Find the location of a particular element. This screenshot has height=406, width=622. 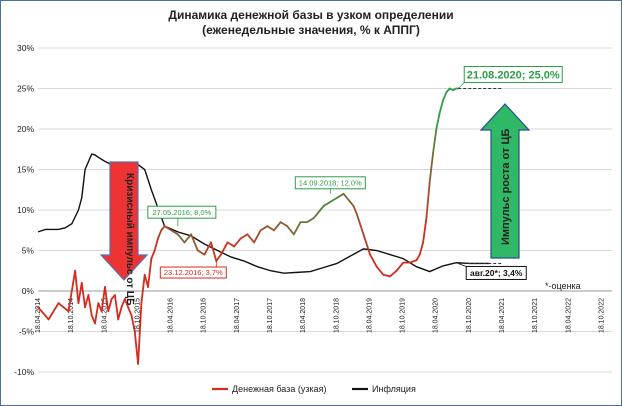

y-tick-label: 30% is located at coordinates (25, 48).